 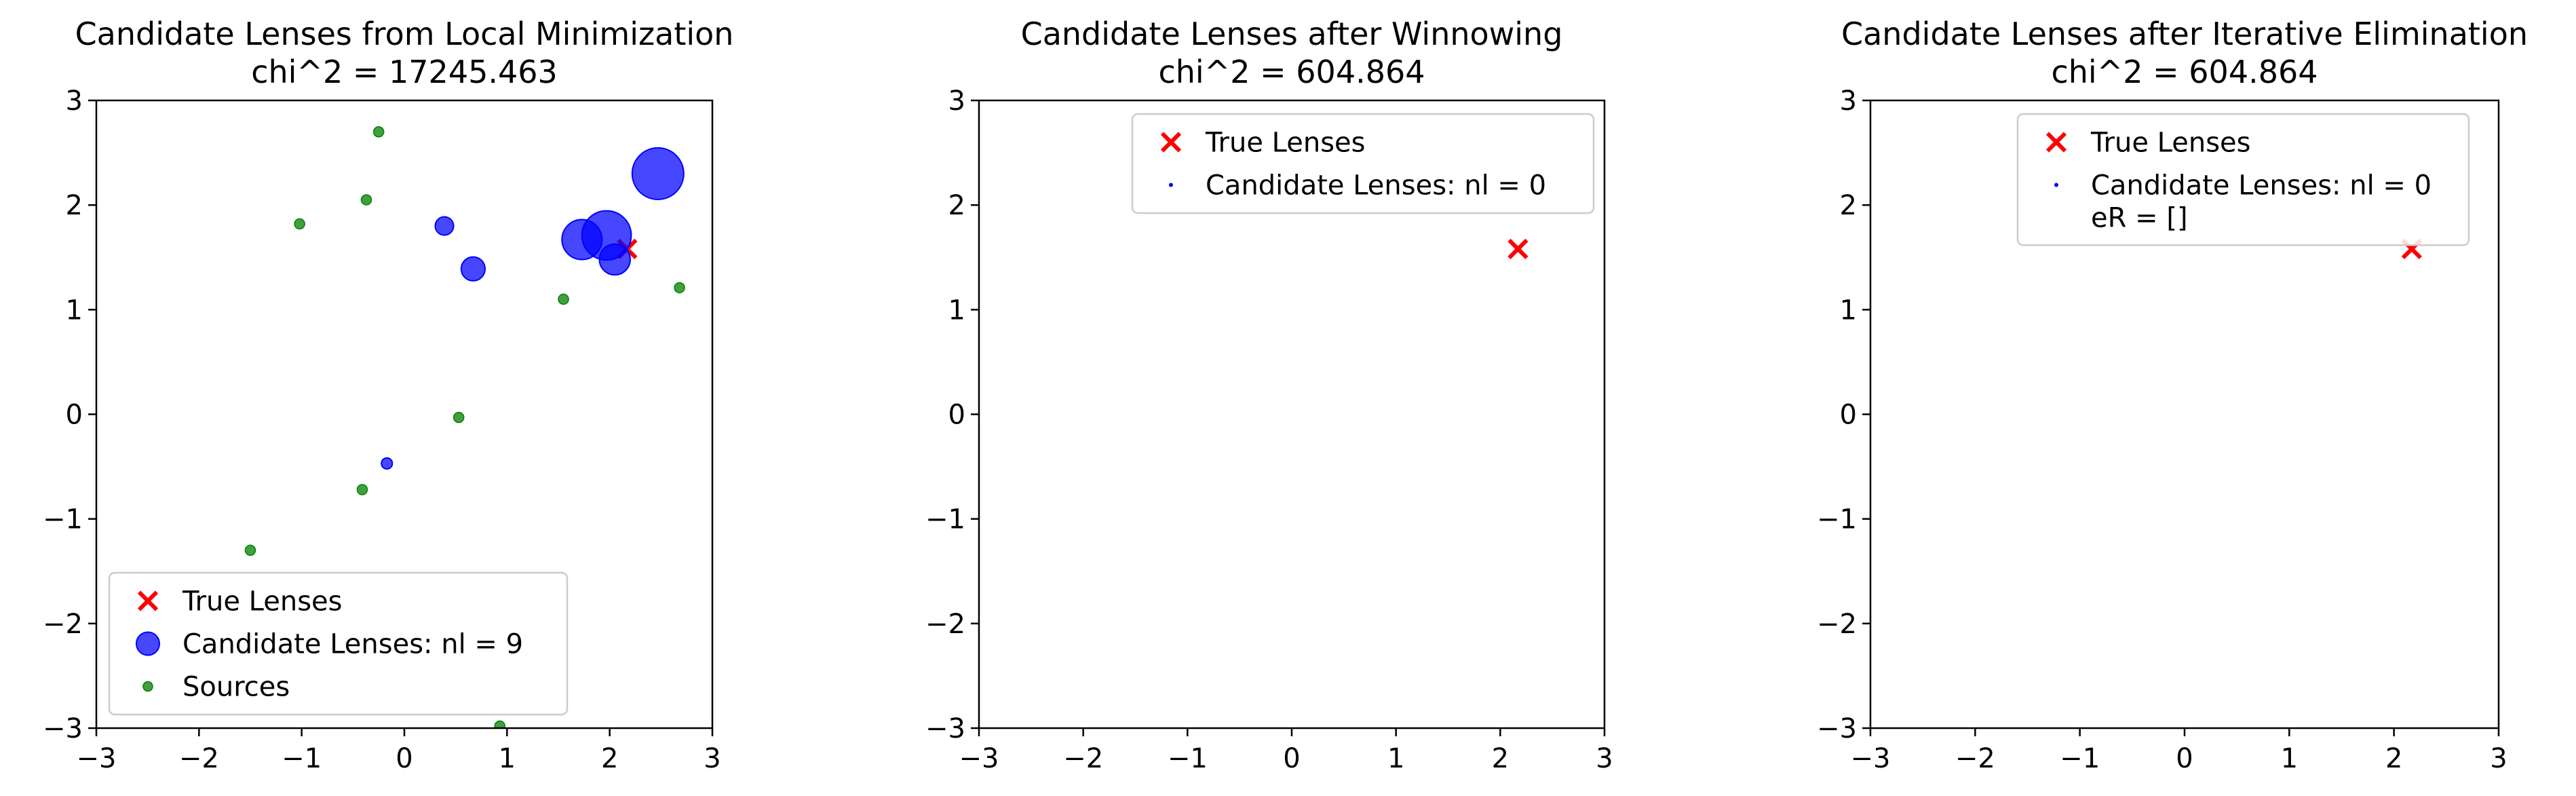 I want to click on legend: True Lenses Candidate Lenses: nl = 0, so click(x=1363, y=163).